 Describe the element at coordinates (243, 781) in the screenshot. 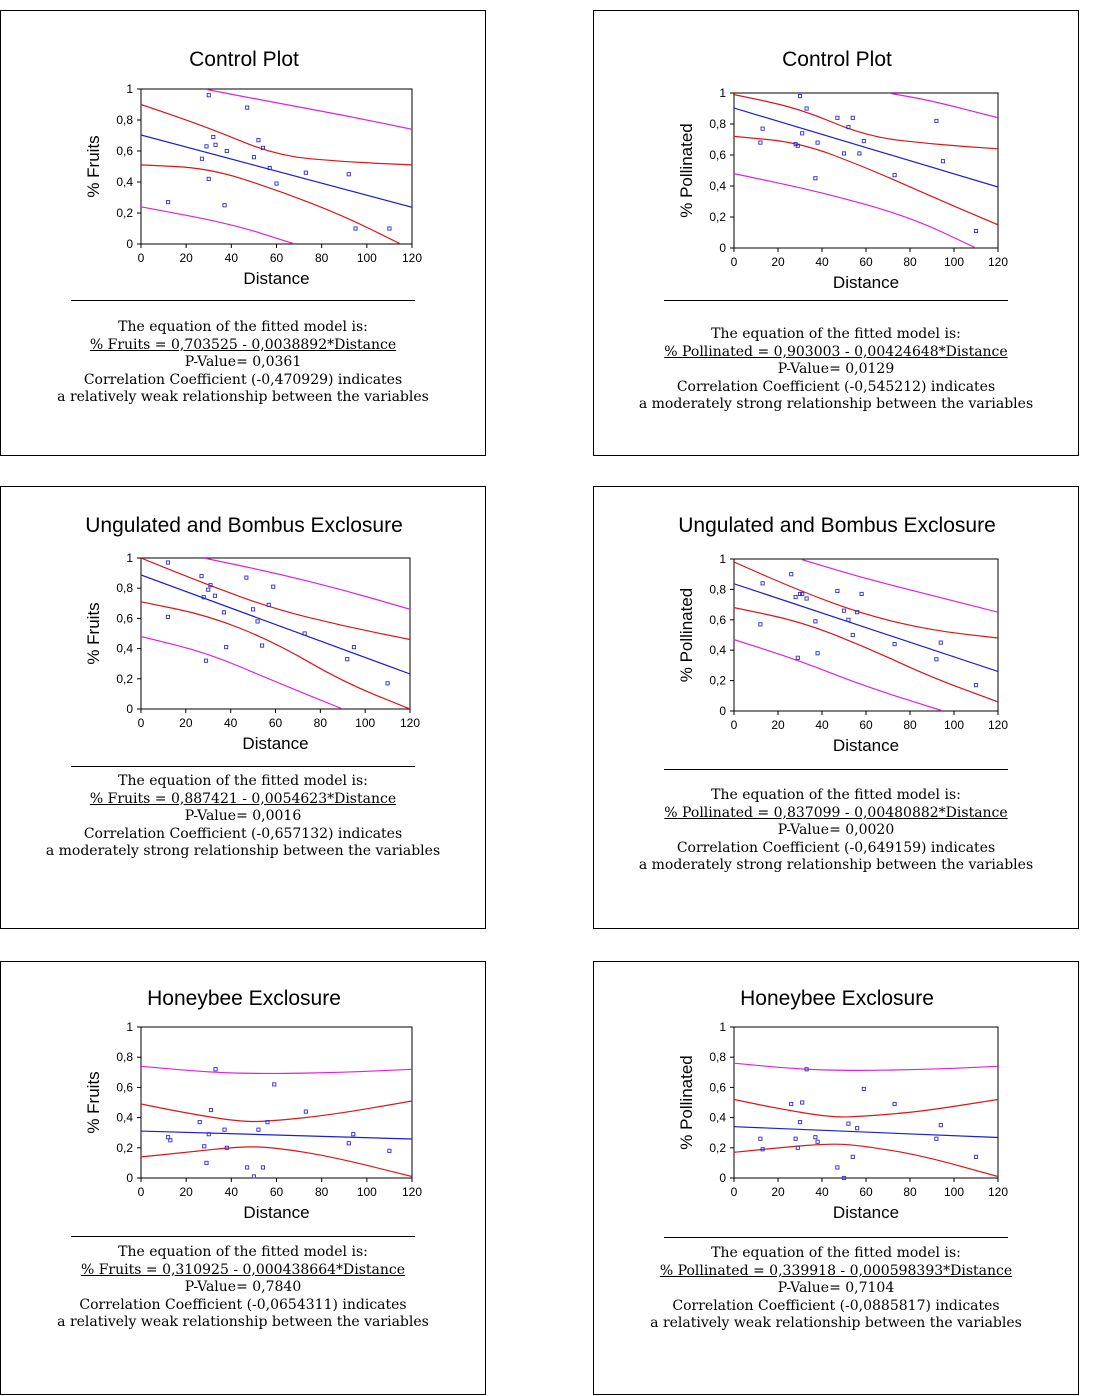

I see `summary-heading: The equation of the fitted model is:` at that location.